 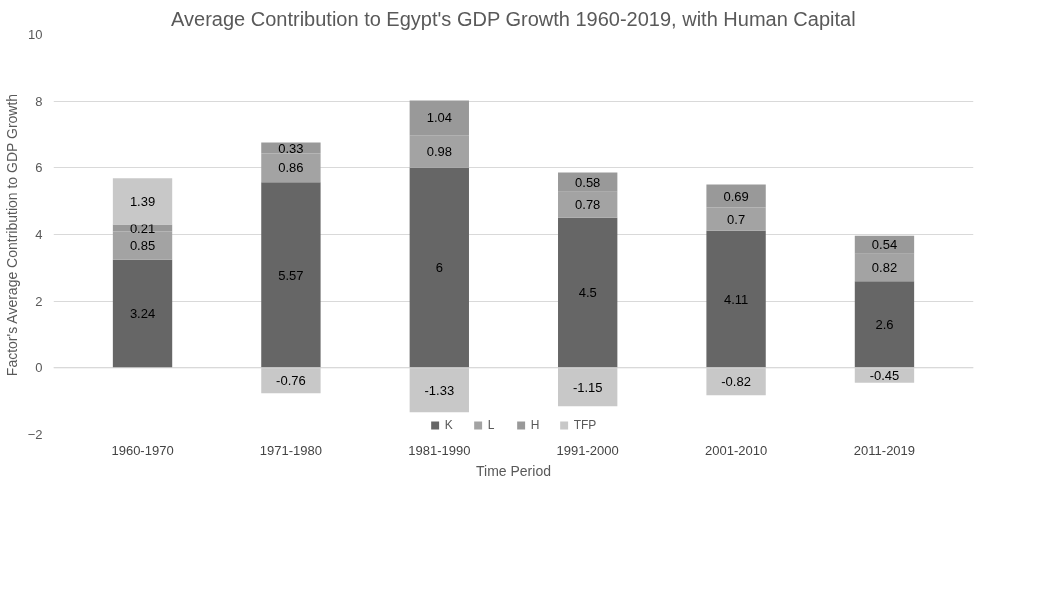 I want to click on data-label: 1.39, so click(x=142, y=201).